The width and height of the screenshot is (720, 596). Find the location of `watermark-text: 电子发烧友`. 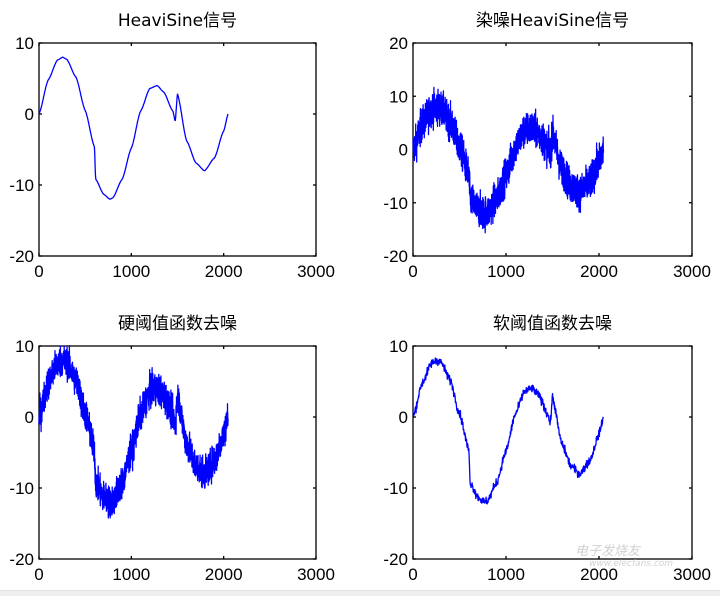

watermark-text: 电子发烧友 is located at coordinates (608, 551).